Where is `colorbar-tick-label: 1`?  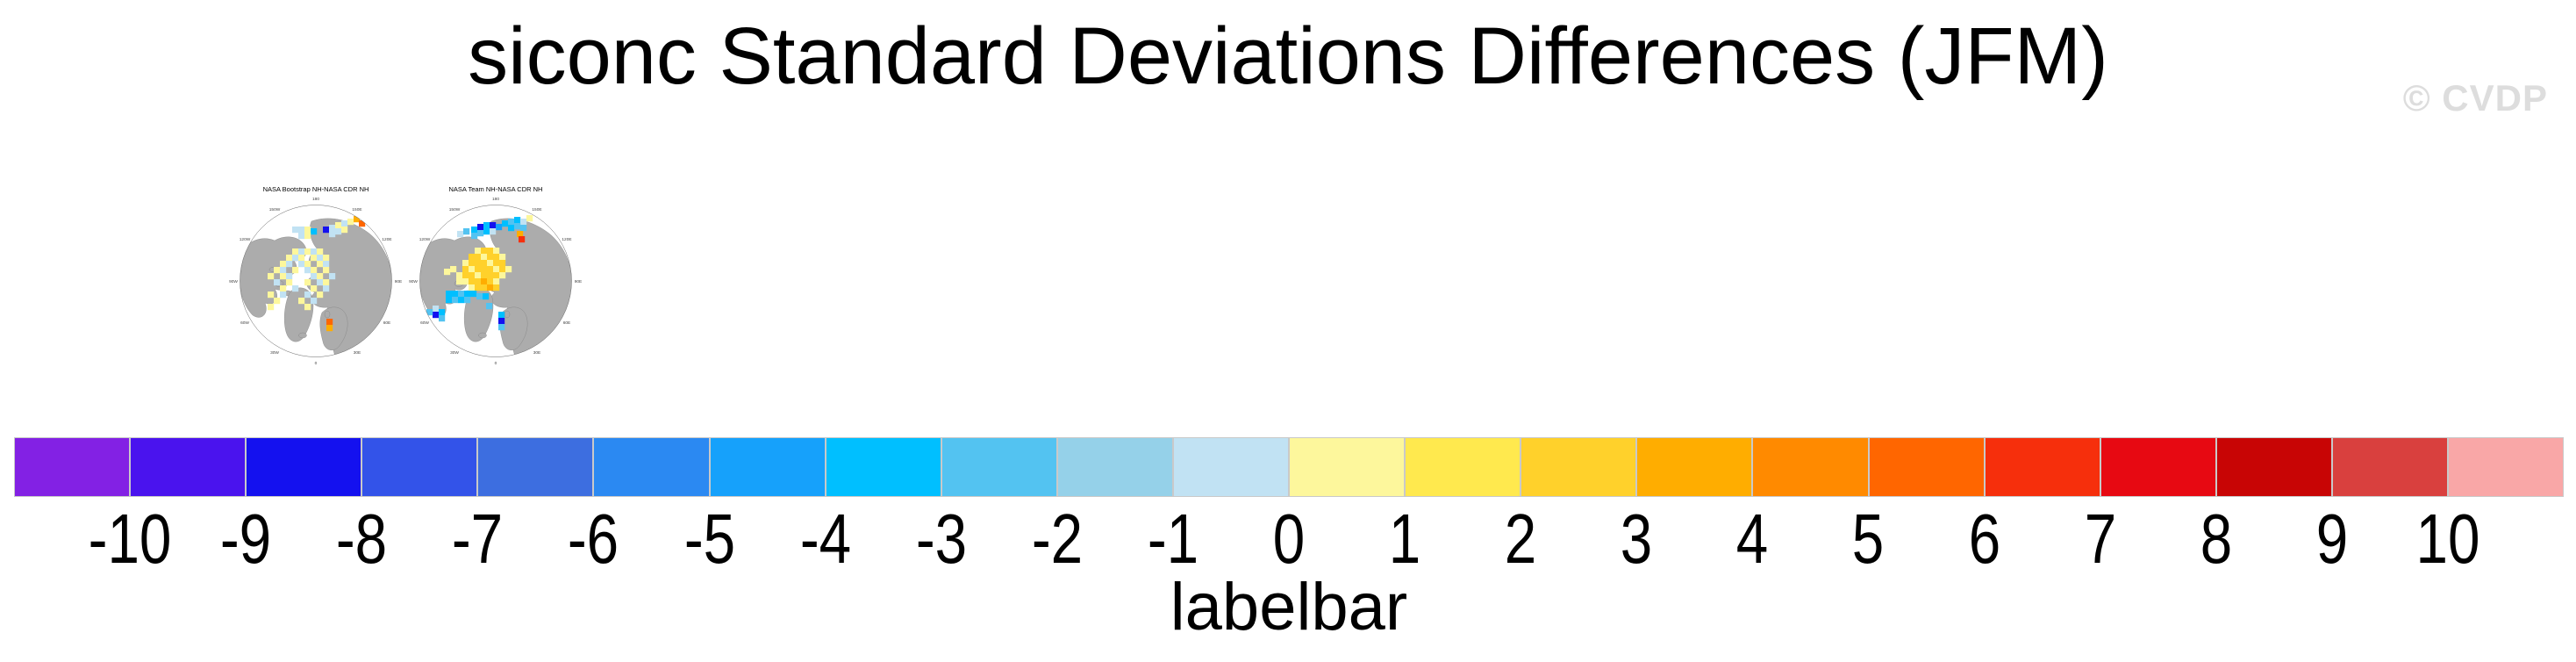 colorbar-tick-label: 1 is located at coordinates (1404, 539).